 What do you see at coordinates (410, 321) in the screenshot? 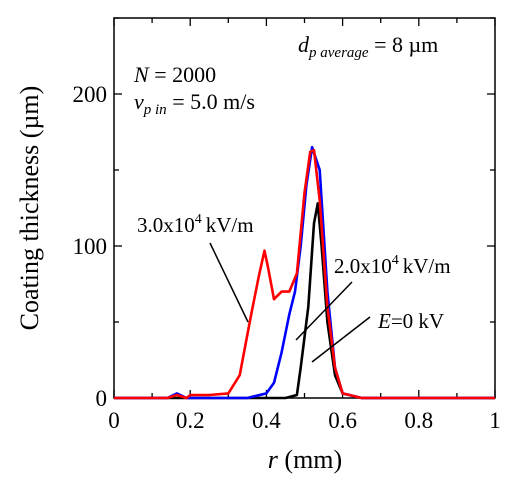
I see `annotation-e0: E=0 kV` at bounding box center [410, 321].